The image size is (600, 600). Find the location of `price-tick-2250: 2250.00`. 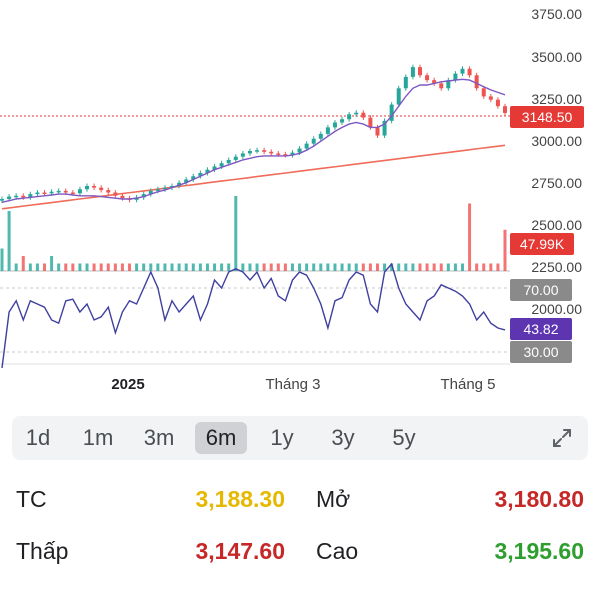

price-tick-2250: 2250.00 is located at coordinates (556, 267).